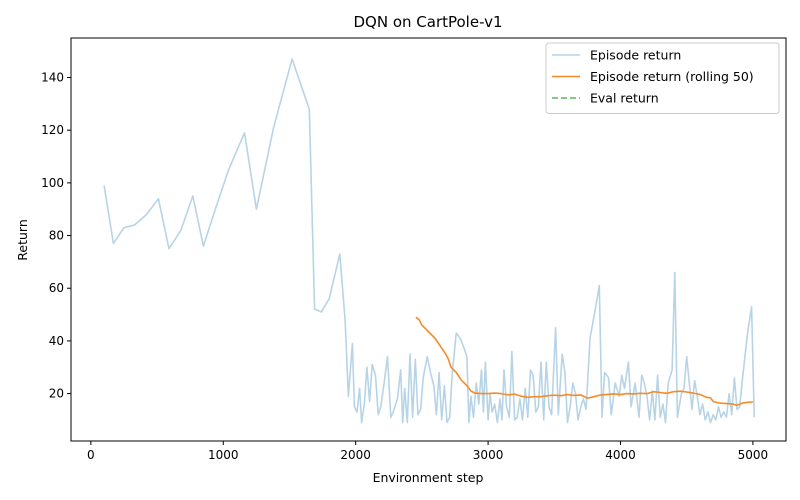 This screenshot has height=500, width=800. Describe the element at coordinates (672, 76) in the screenshot. I see `legend-label: Episode return (rolling 50)` at that location.